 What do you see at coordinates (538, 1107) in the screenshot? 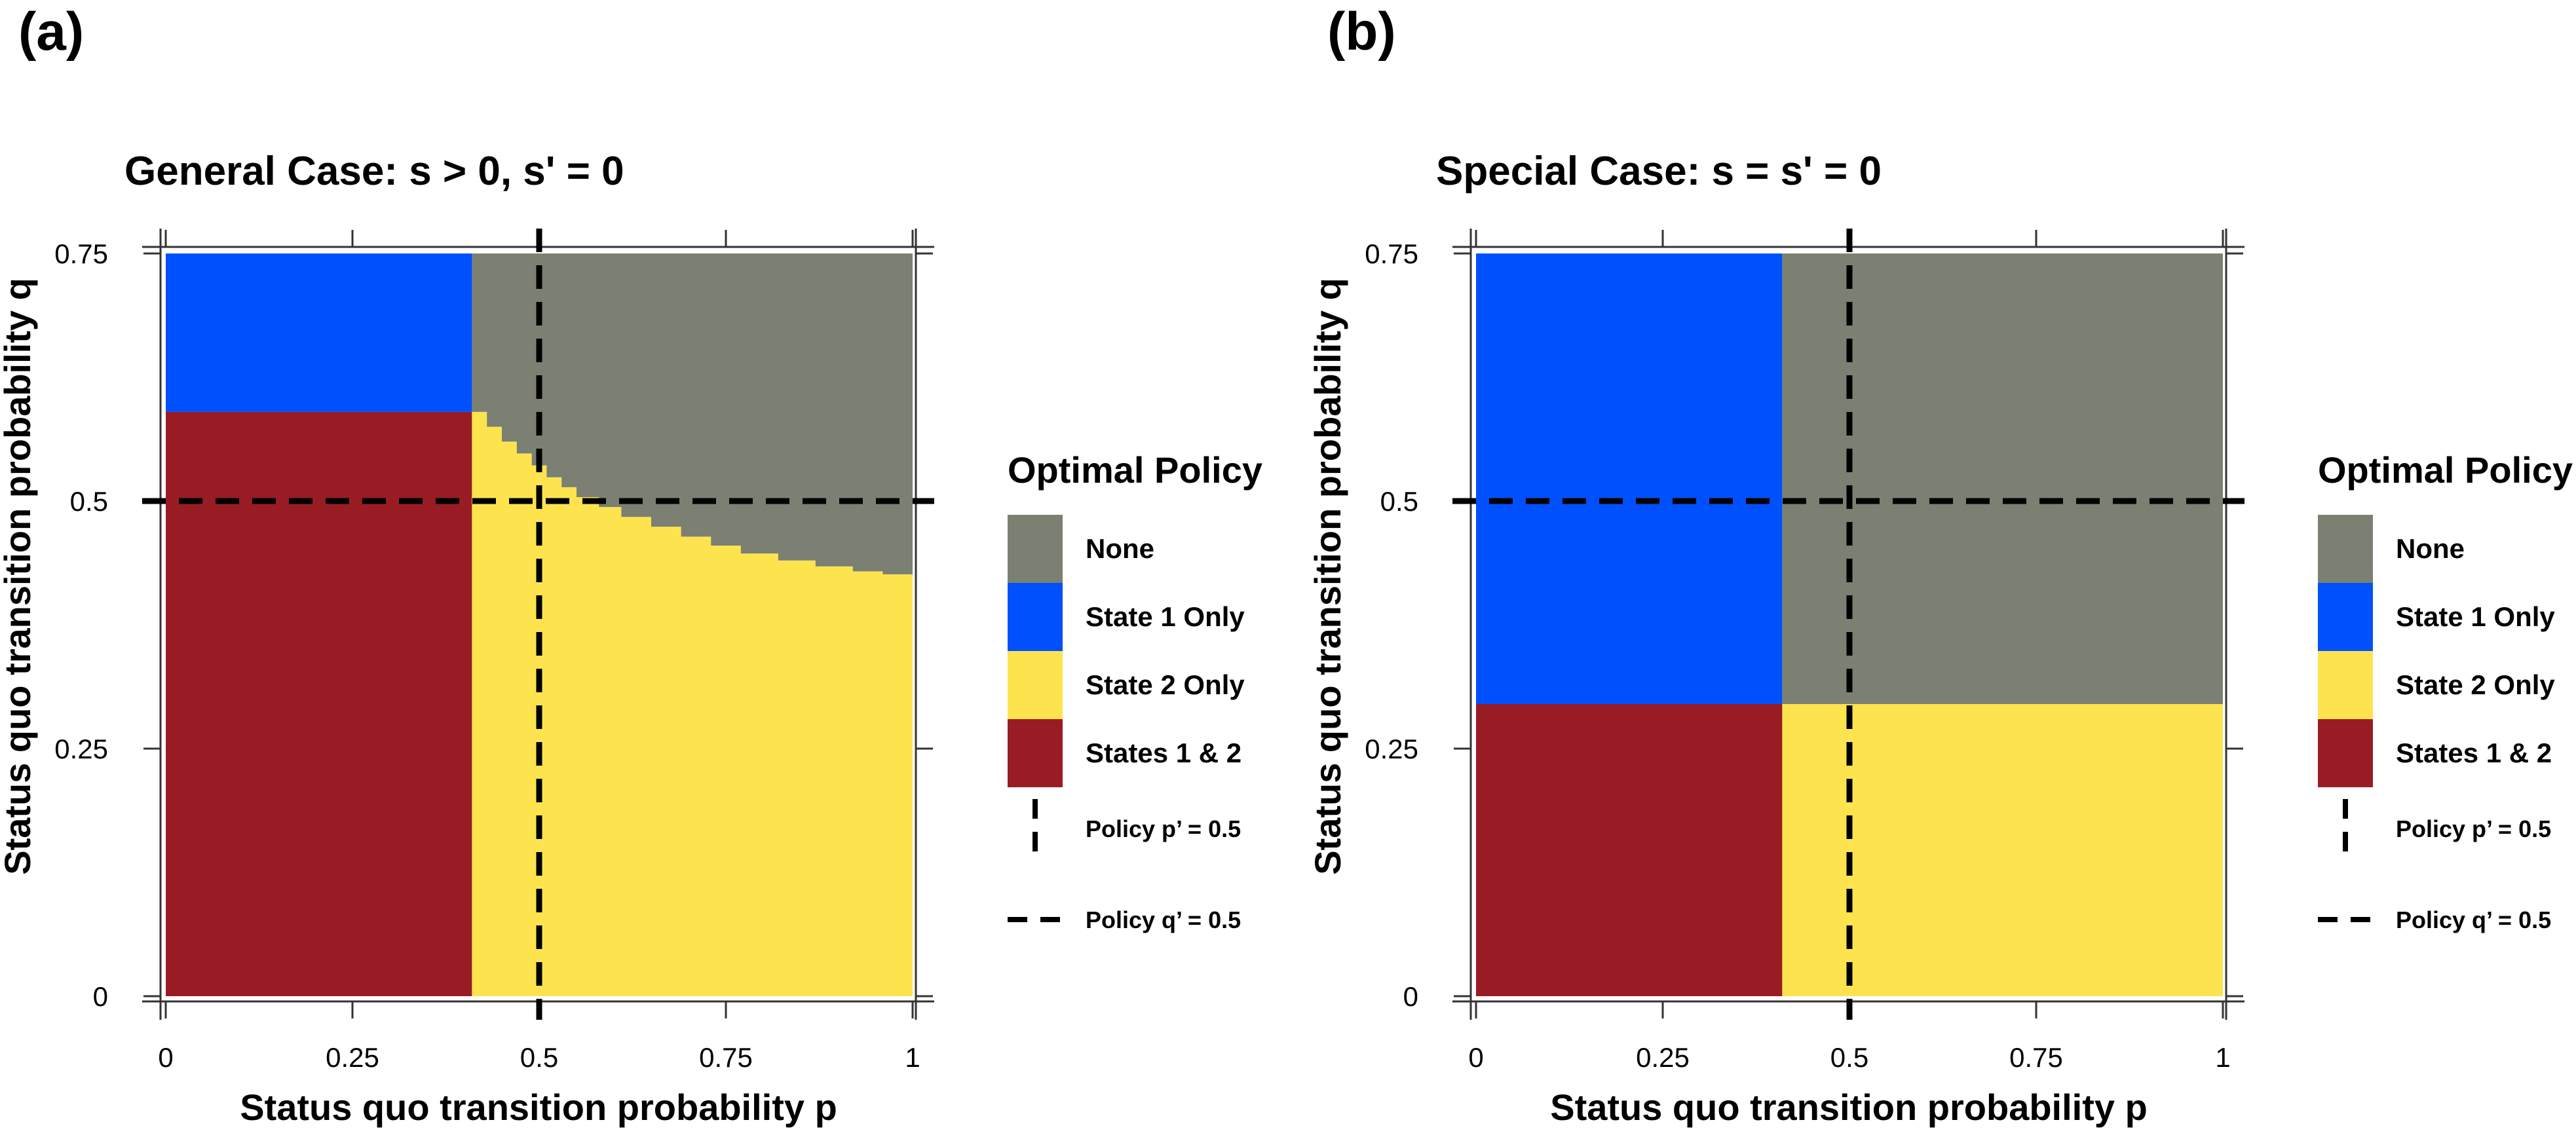
I see `panel-a-x-axis-label: Status quo transition probability p` at bounding box center [538, 1107].